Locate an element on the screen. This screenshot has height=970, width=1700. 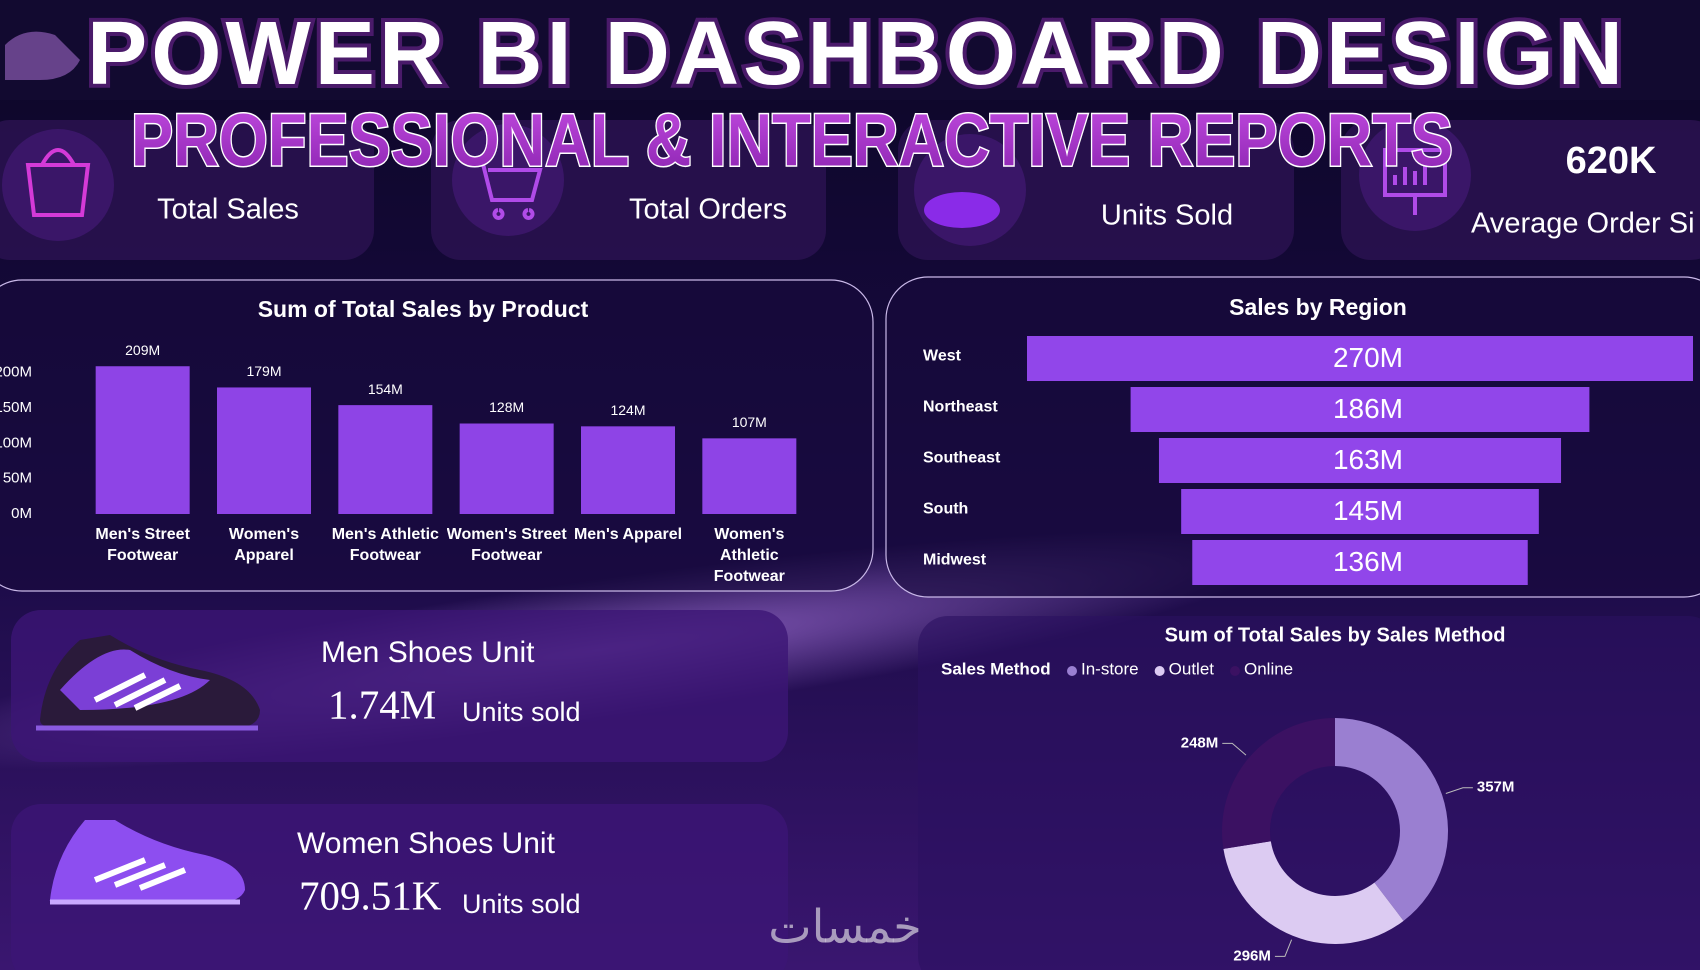
data-label: 128M is located at coordinates (506, 407).